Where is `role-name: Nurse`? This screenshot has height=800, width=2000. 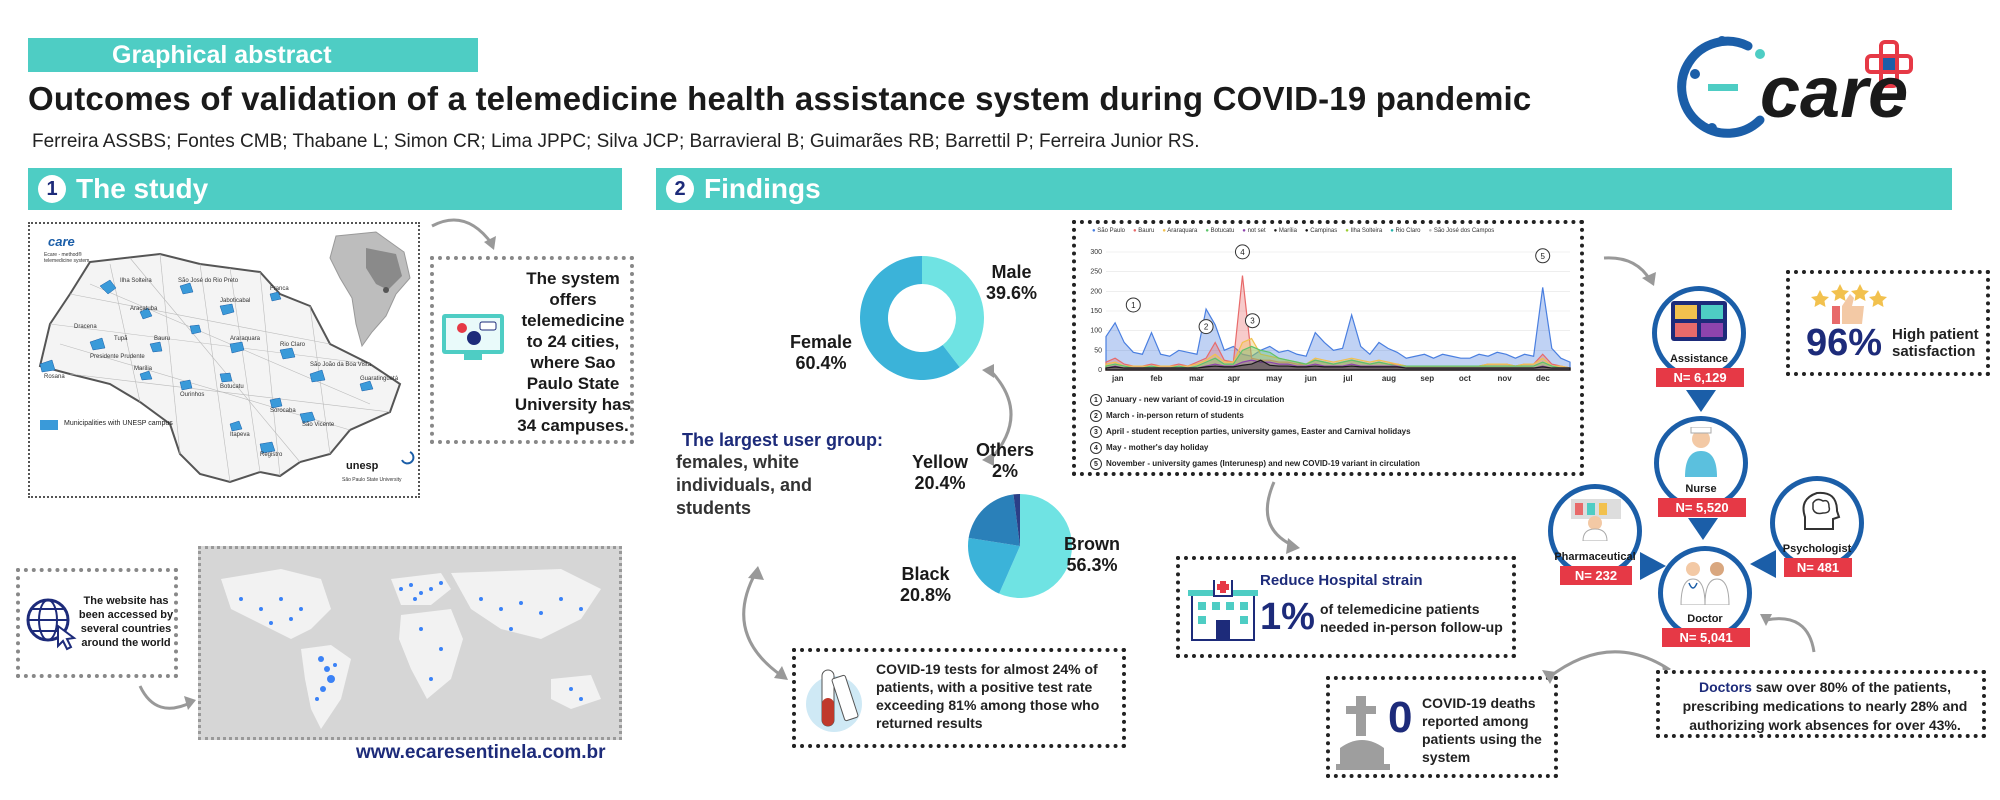 role-name: Nurse is located at coordinates (1701, 489).